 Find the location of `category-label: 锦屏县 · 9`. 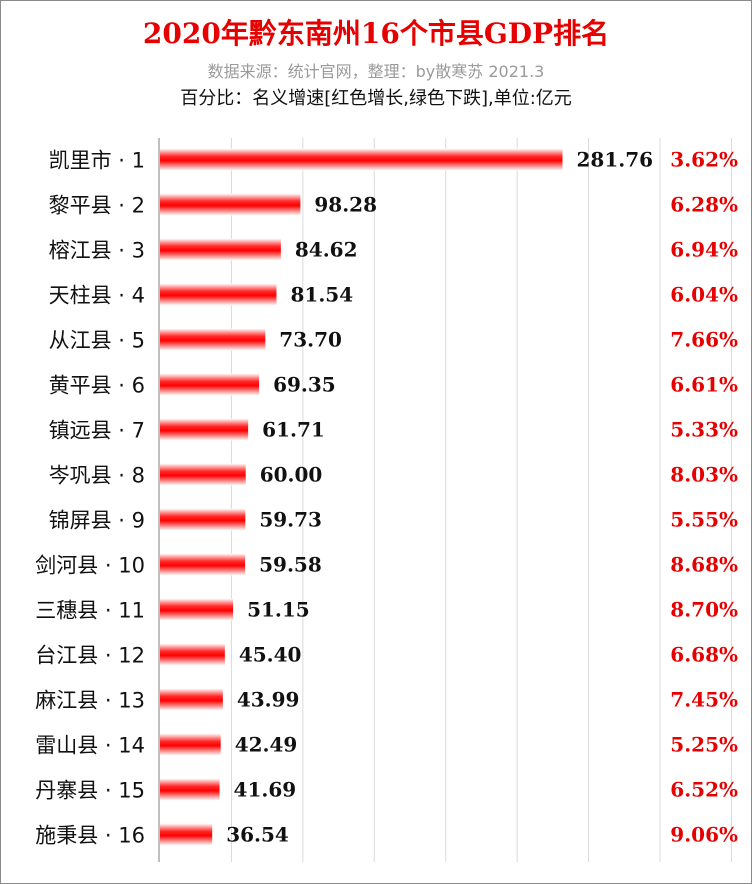

category-label: 锦屏县 · 9 is located at coordinates (97, 521).